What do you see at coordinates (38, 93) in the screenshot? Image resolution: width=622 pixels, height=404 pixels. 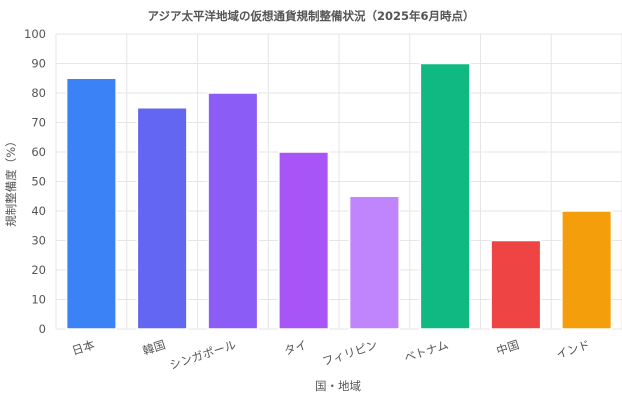 I see `y-tick-label: 80` at bounding box center [38, 93].